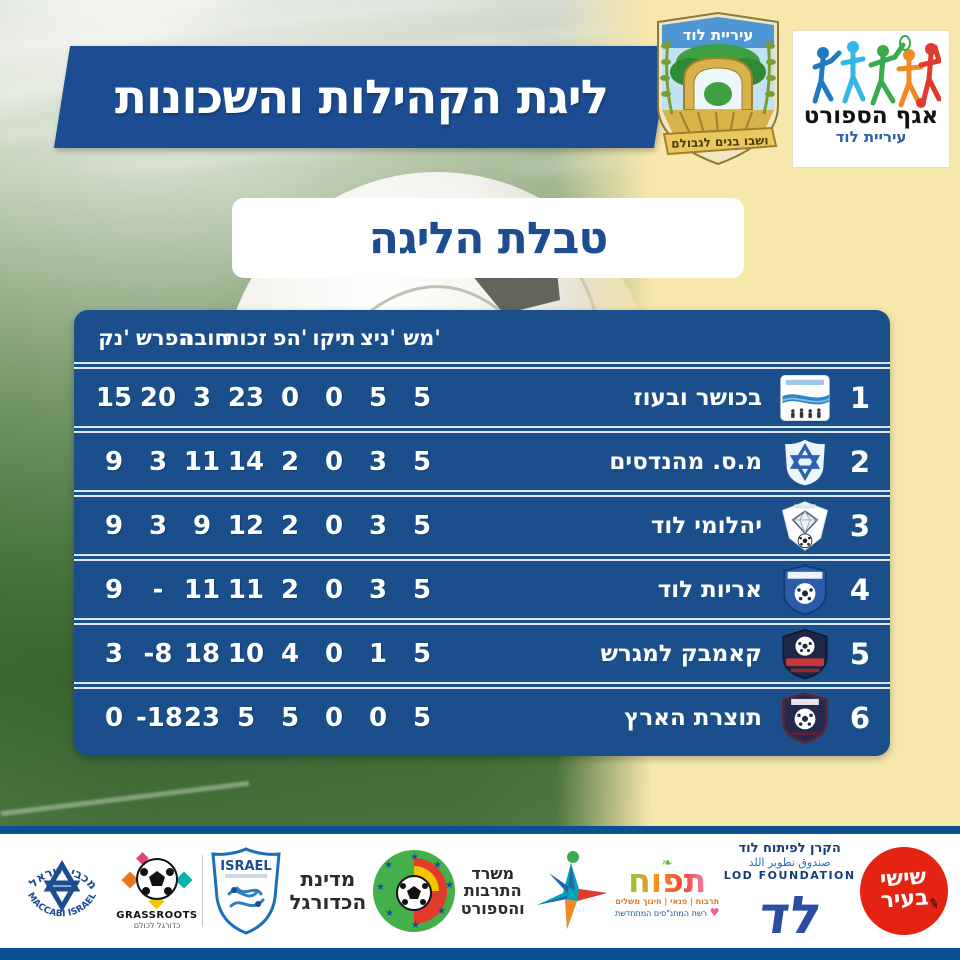  I want to click on team-name: יהלומי לוד, so click(706, 525).